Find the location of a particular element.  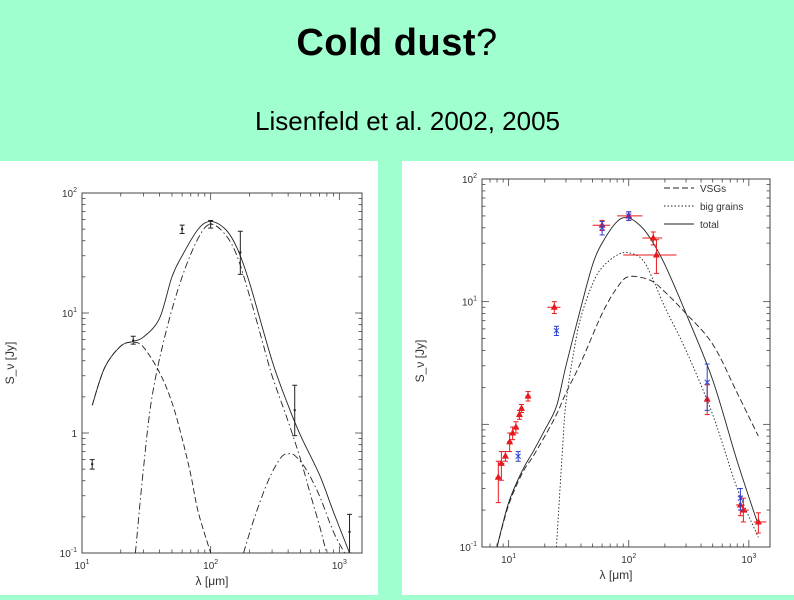

slide-subtitle: Lisenfeld et al. 2002, 2005 is located at coordinates (408, 121).